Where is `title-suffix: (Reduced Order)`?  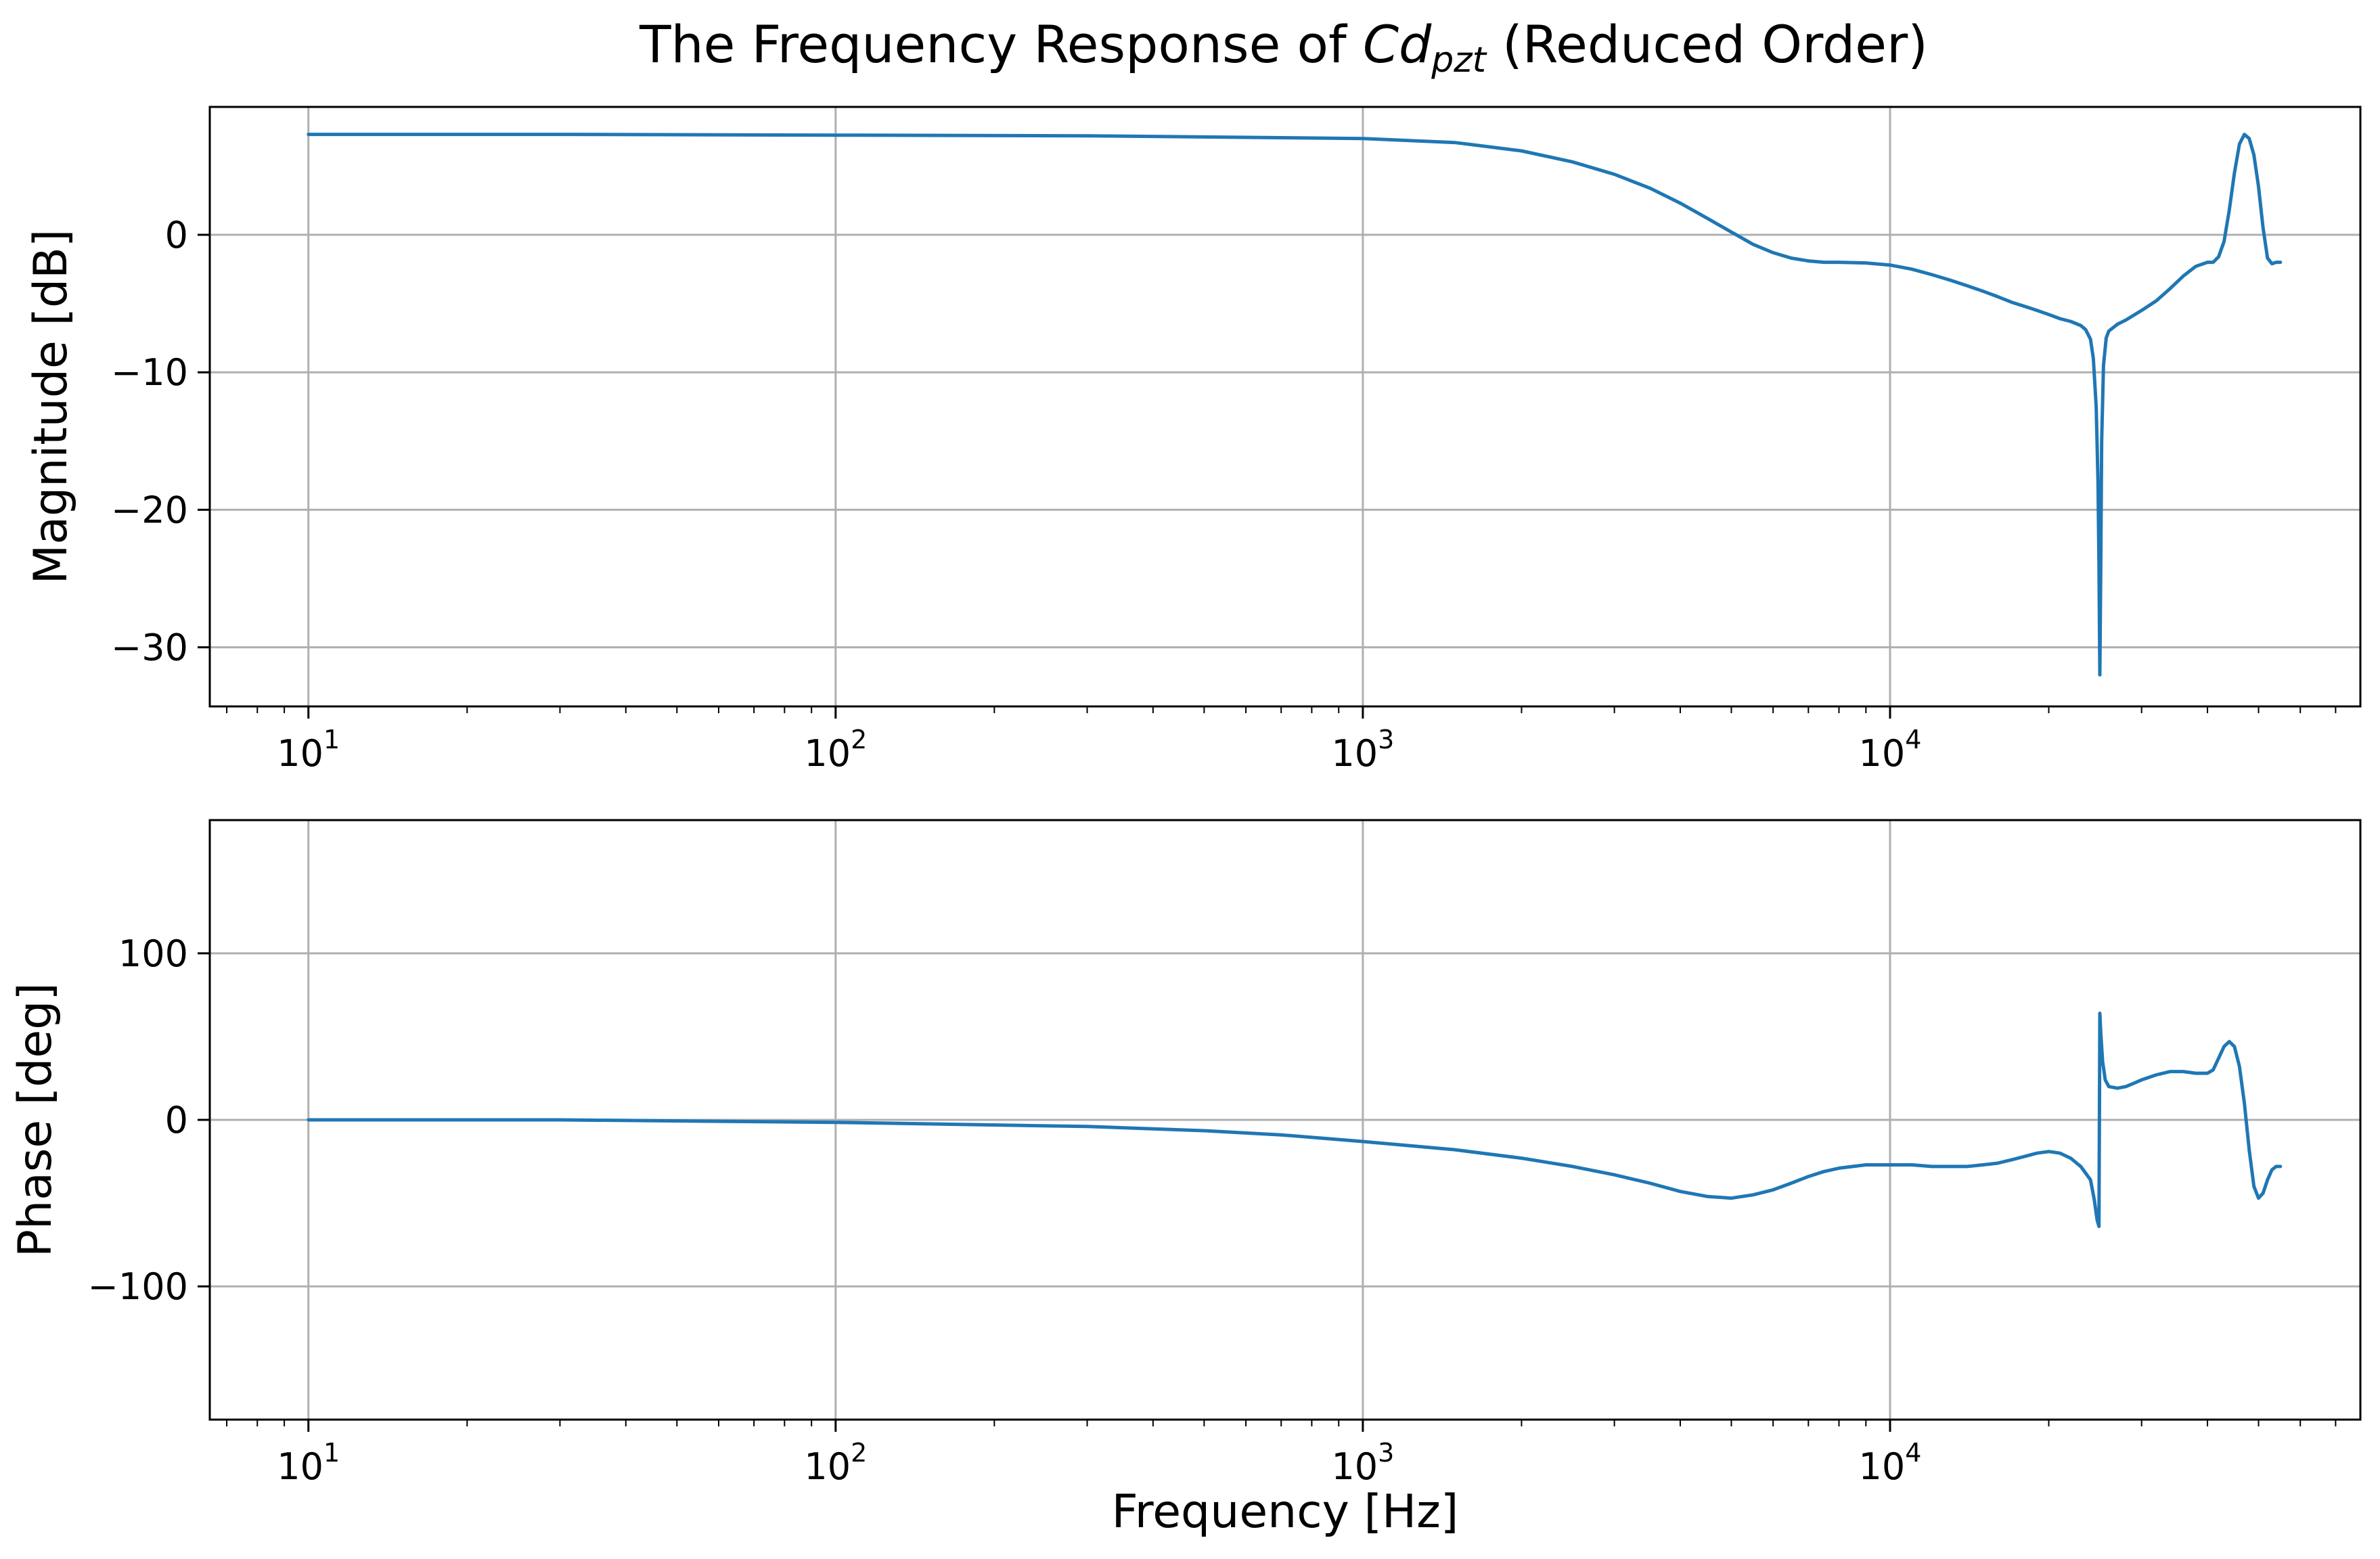 title-suffix: (Reduced Order) is located at coordinates (1707, 44).